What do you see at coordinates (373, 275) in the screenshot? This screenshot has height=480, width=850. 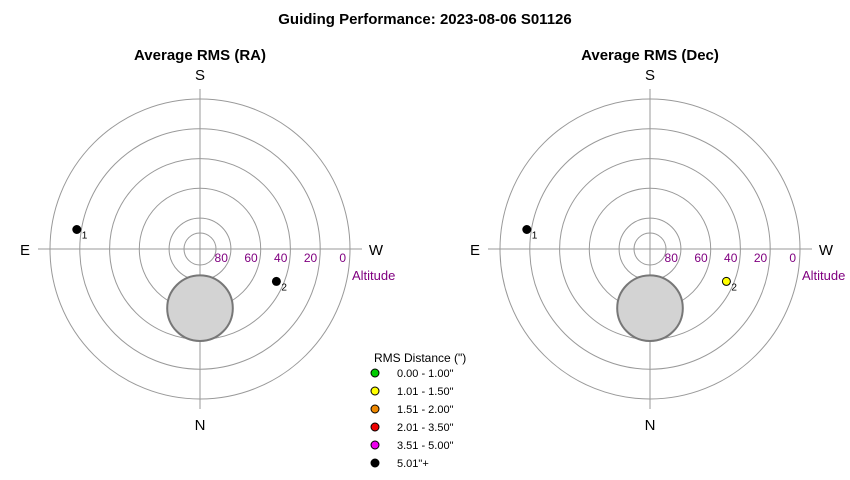 I see `altitude-axis-label-ra: Altitude` at bounding box center [373, 275].